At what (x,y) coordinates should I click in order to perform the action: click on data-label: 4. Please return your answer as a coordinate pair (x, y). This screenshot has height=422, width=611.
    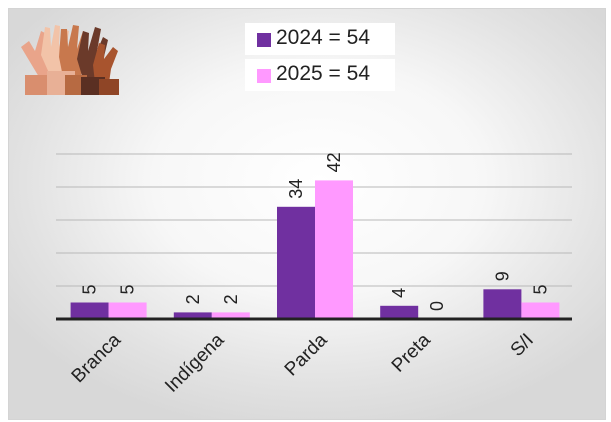
    Looking at the image, I should click on (399, 293).